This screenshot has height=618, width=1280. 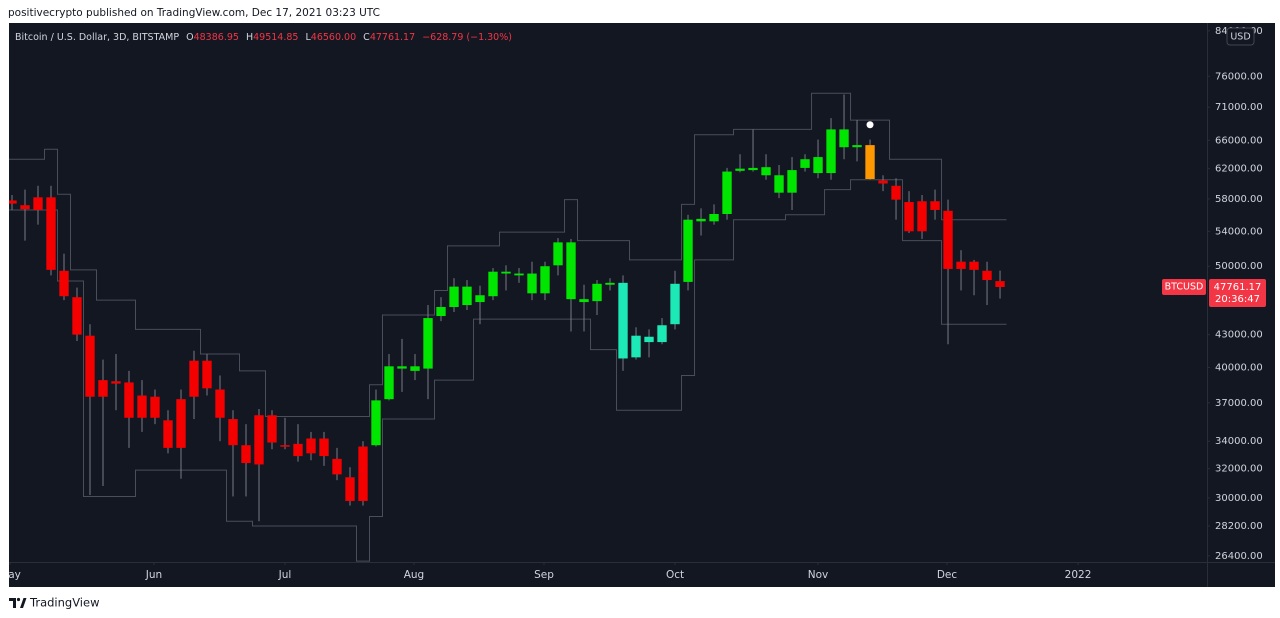 I want to click on legend-value: 49514.85, so click(x=275, y=37).